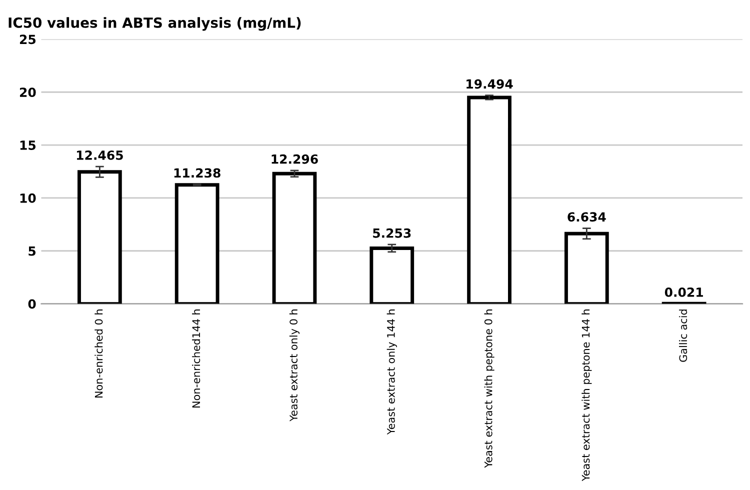  Describe the element at coordinates (32, 251) in the screenshot. I see `y-tick-label: 5` at that location.